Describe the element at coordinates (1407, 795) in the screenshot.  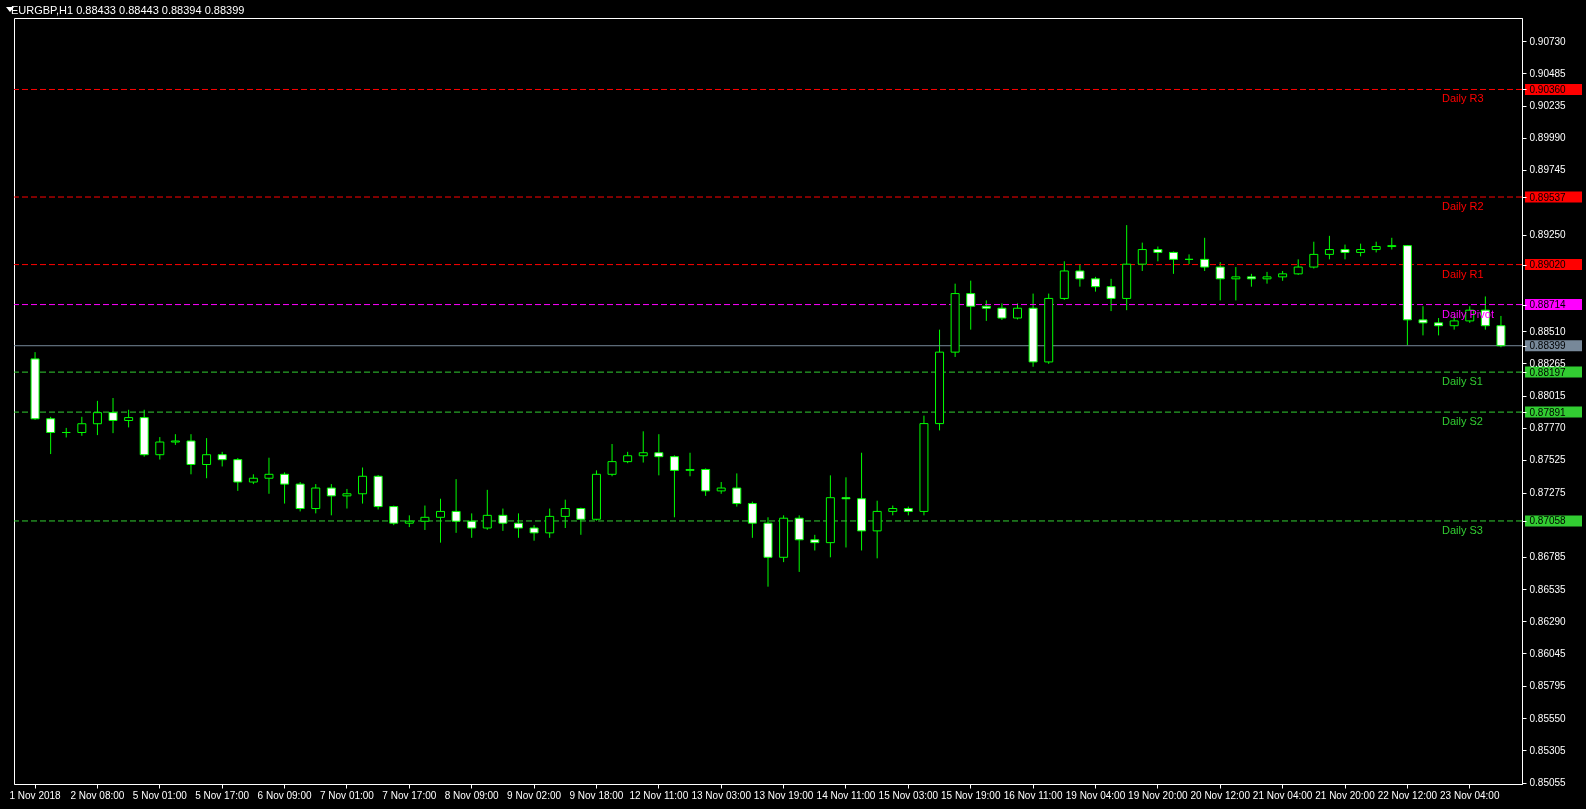
I see `x-tick-label: 22 Nov 12:00` at that location.